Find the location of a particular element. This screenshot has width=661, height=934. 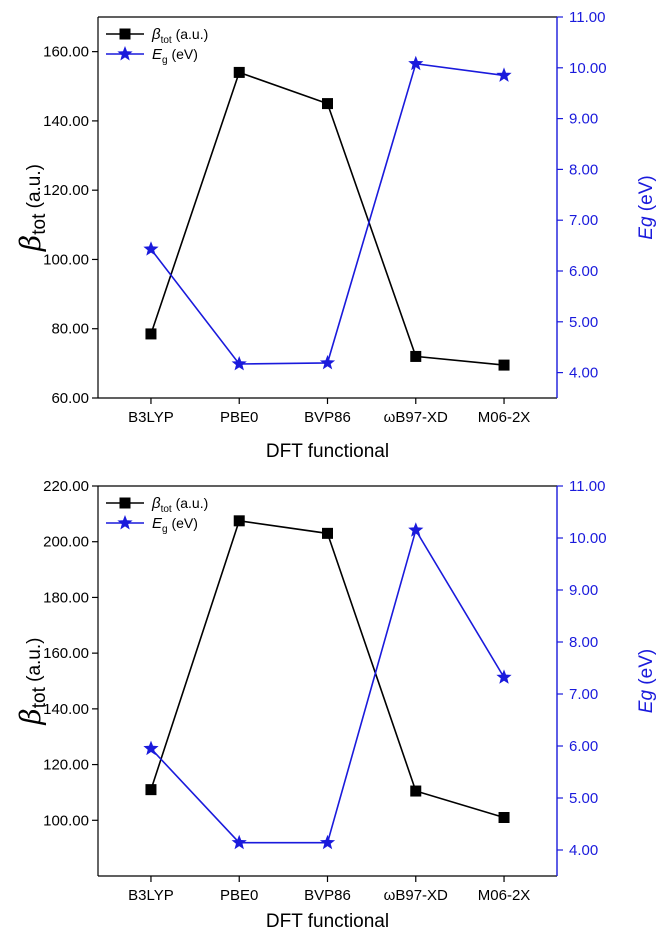

left-tick-label: 180.00 is located at coordinates (66, 597).